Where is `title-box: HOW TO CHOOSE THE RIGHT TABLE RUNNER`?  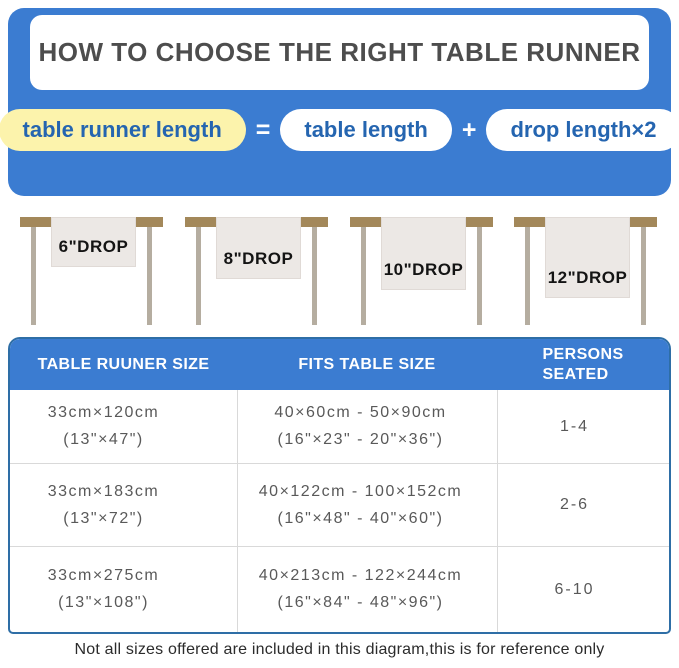
title-box: HOW TO CHOOSE THE RIGHT TABLE RUNNER is located at coordinates (339, 52).